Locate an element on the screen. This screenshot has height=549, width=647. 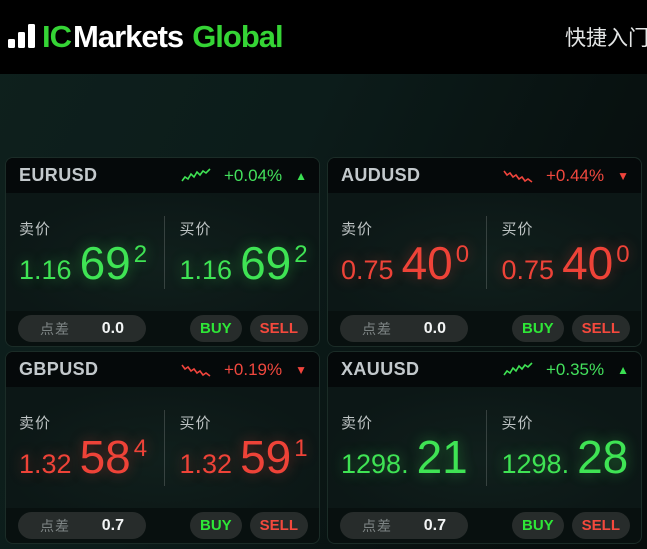
buy-price-block: 买价 1.32 59 1 is located at coordinates (241, 447).